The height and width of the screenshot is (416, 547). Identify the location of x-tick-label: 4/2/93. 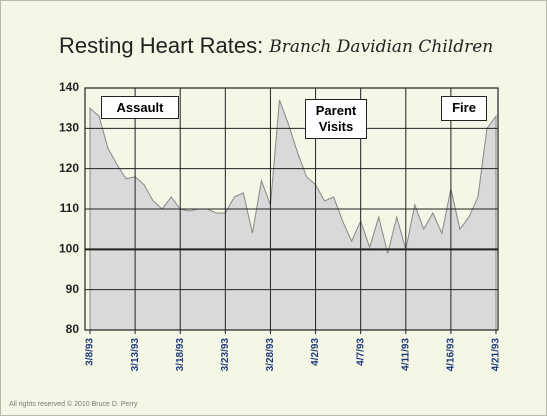
(315, 352).